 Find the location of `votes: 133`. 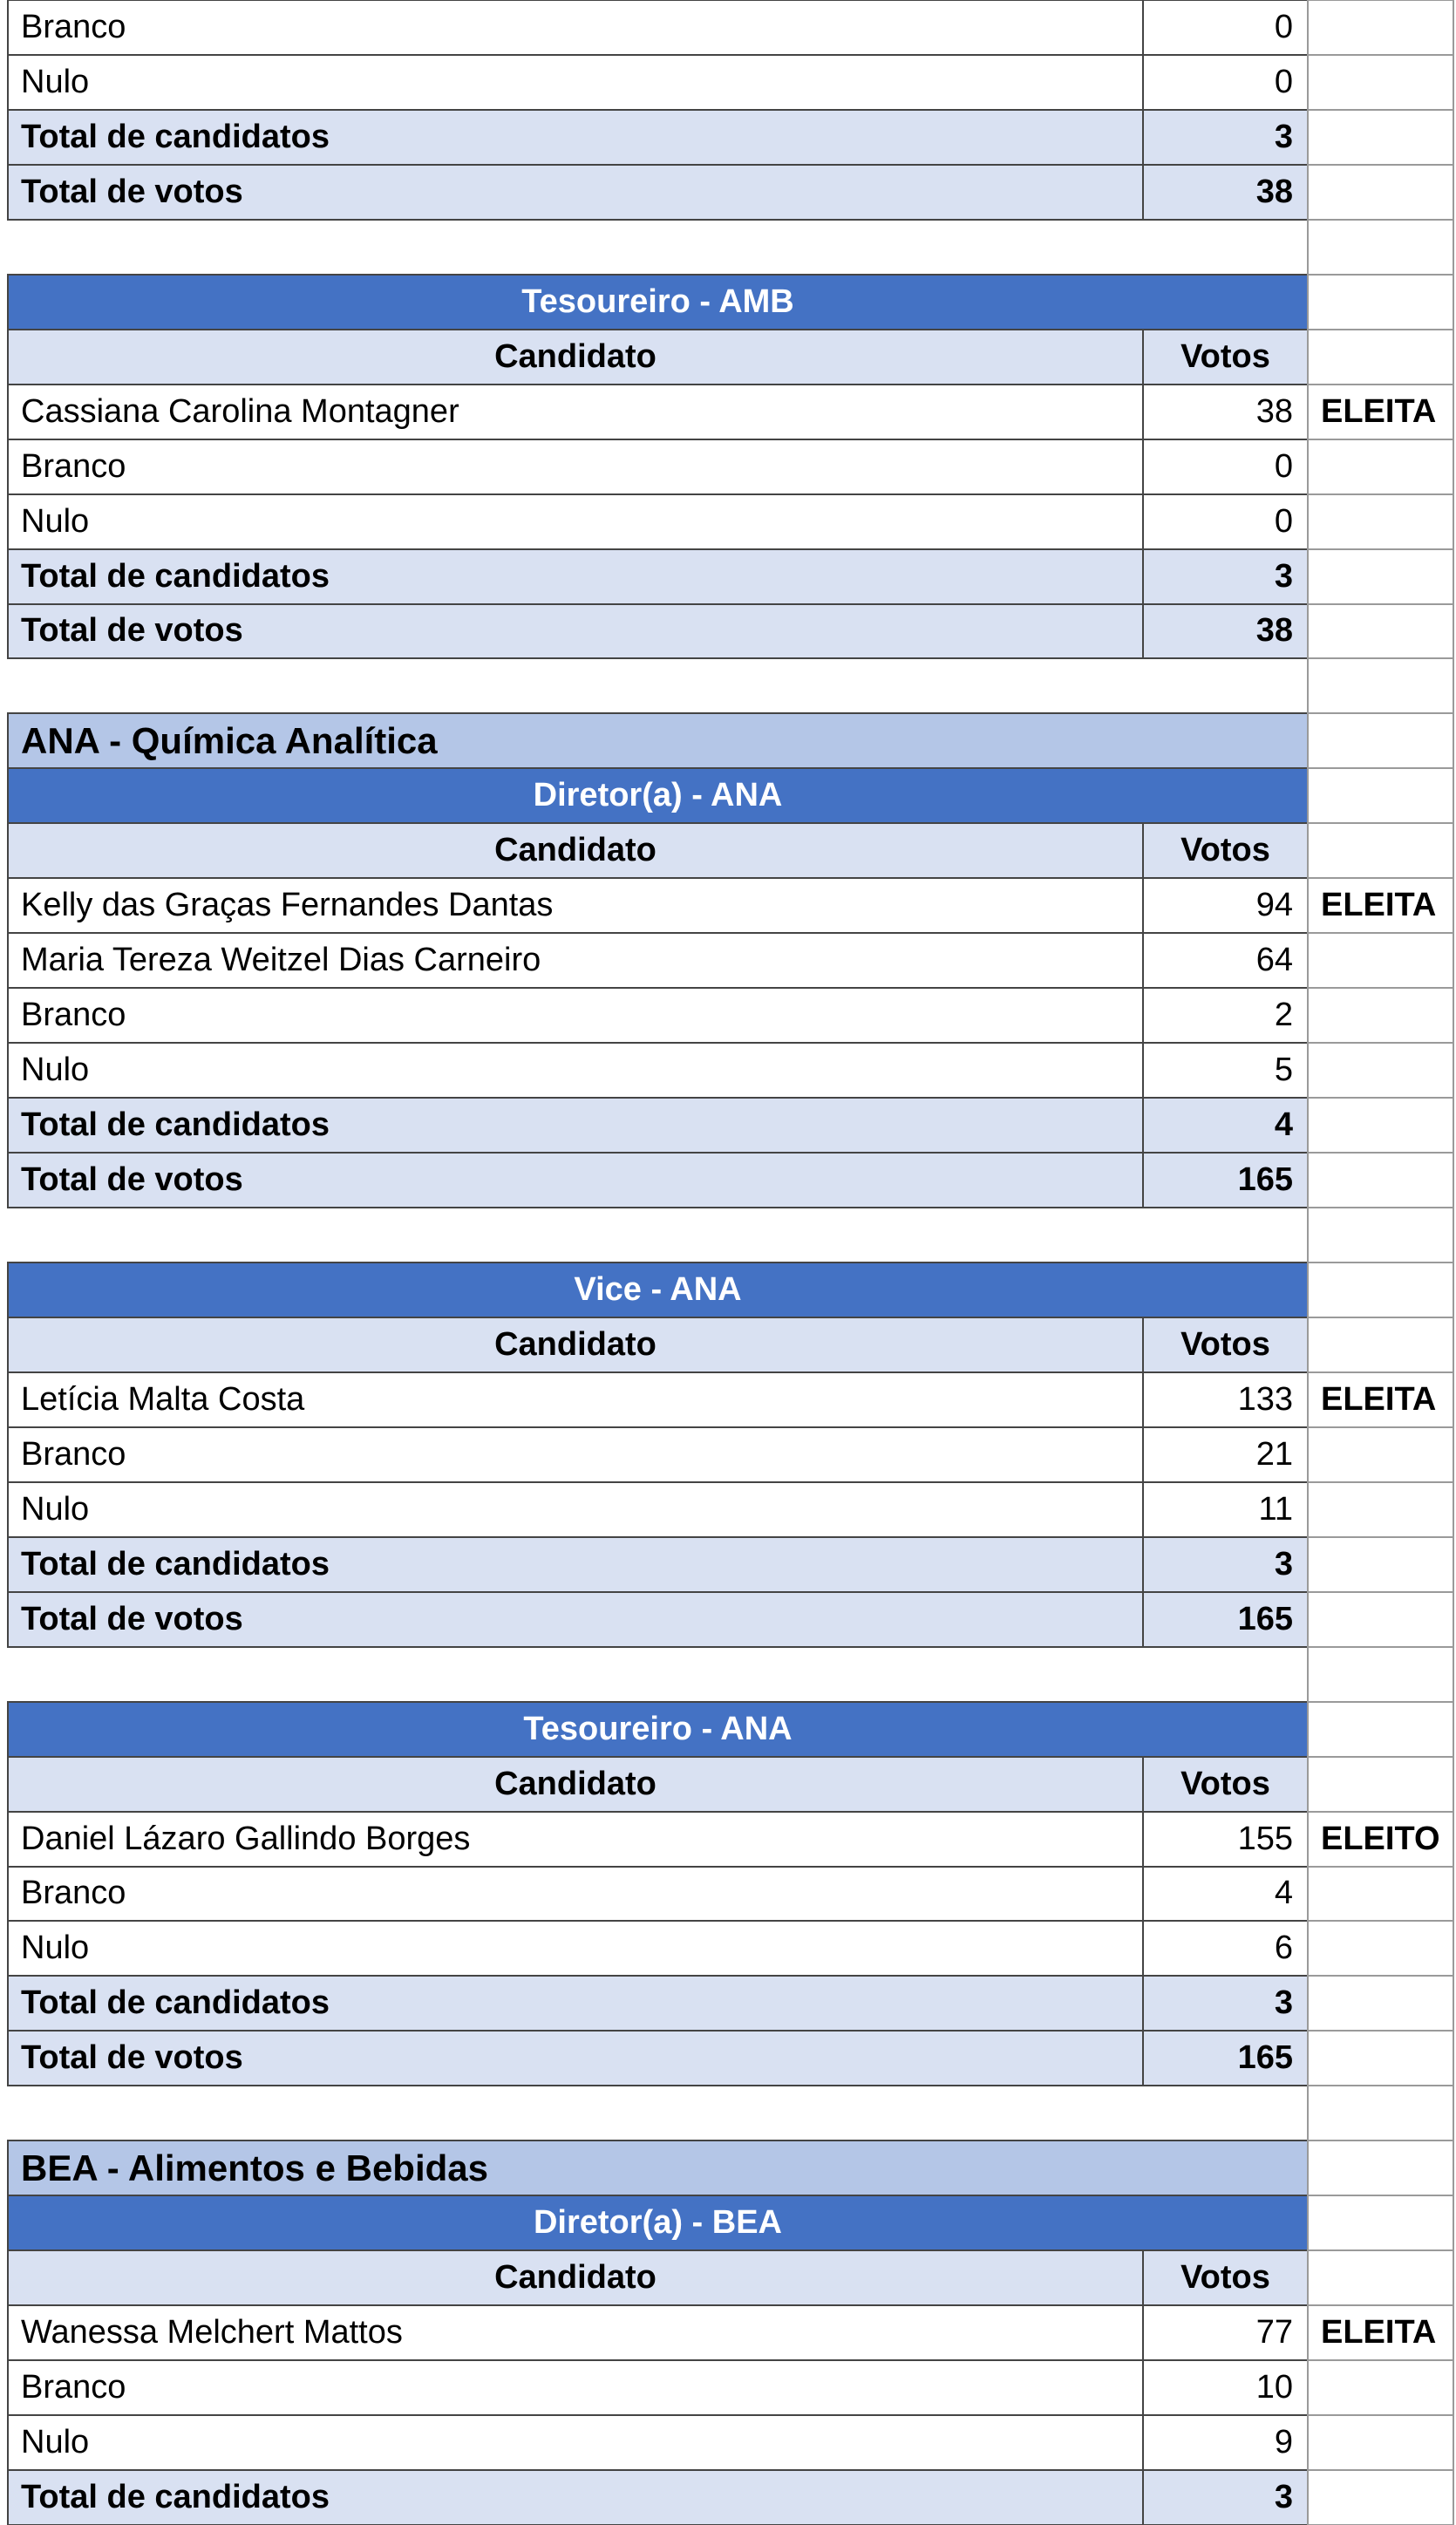

votes: 133 is located at coordinates (1225, 1399).